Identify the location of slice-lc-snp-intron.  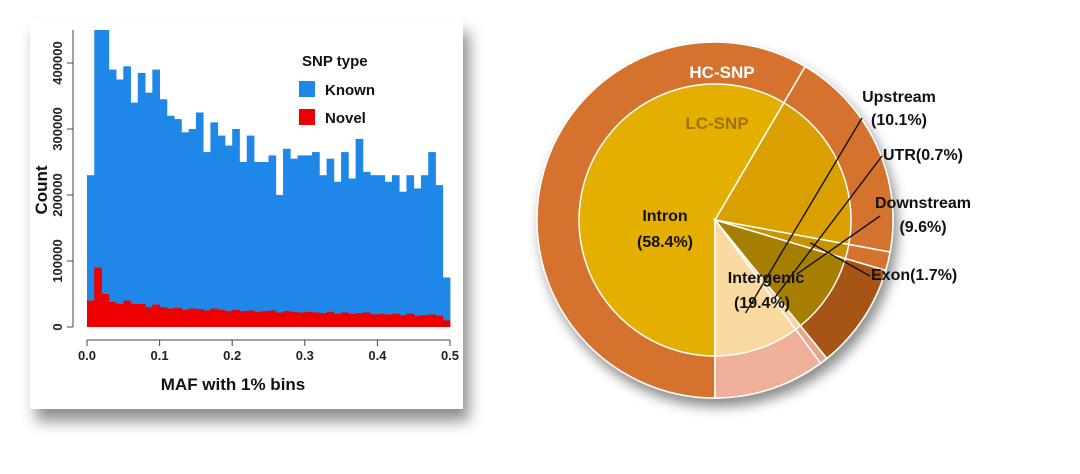
(681, 220).